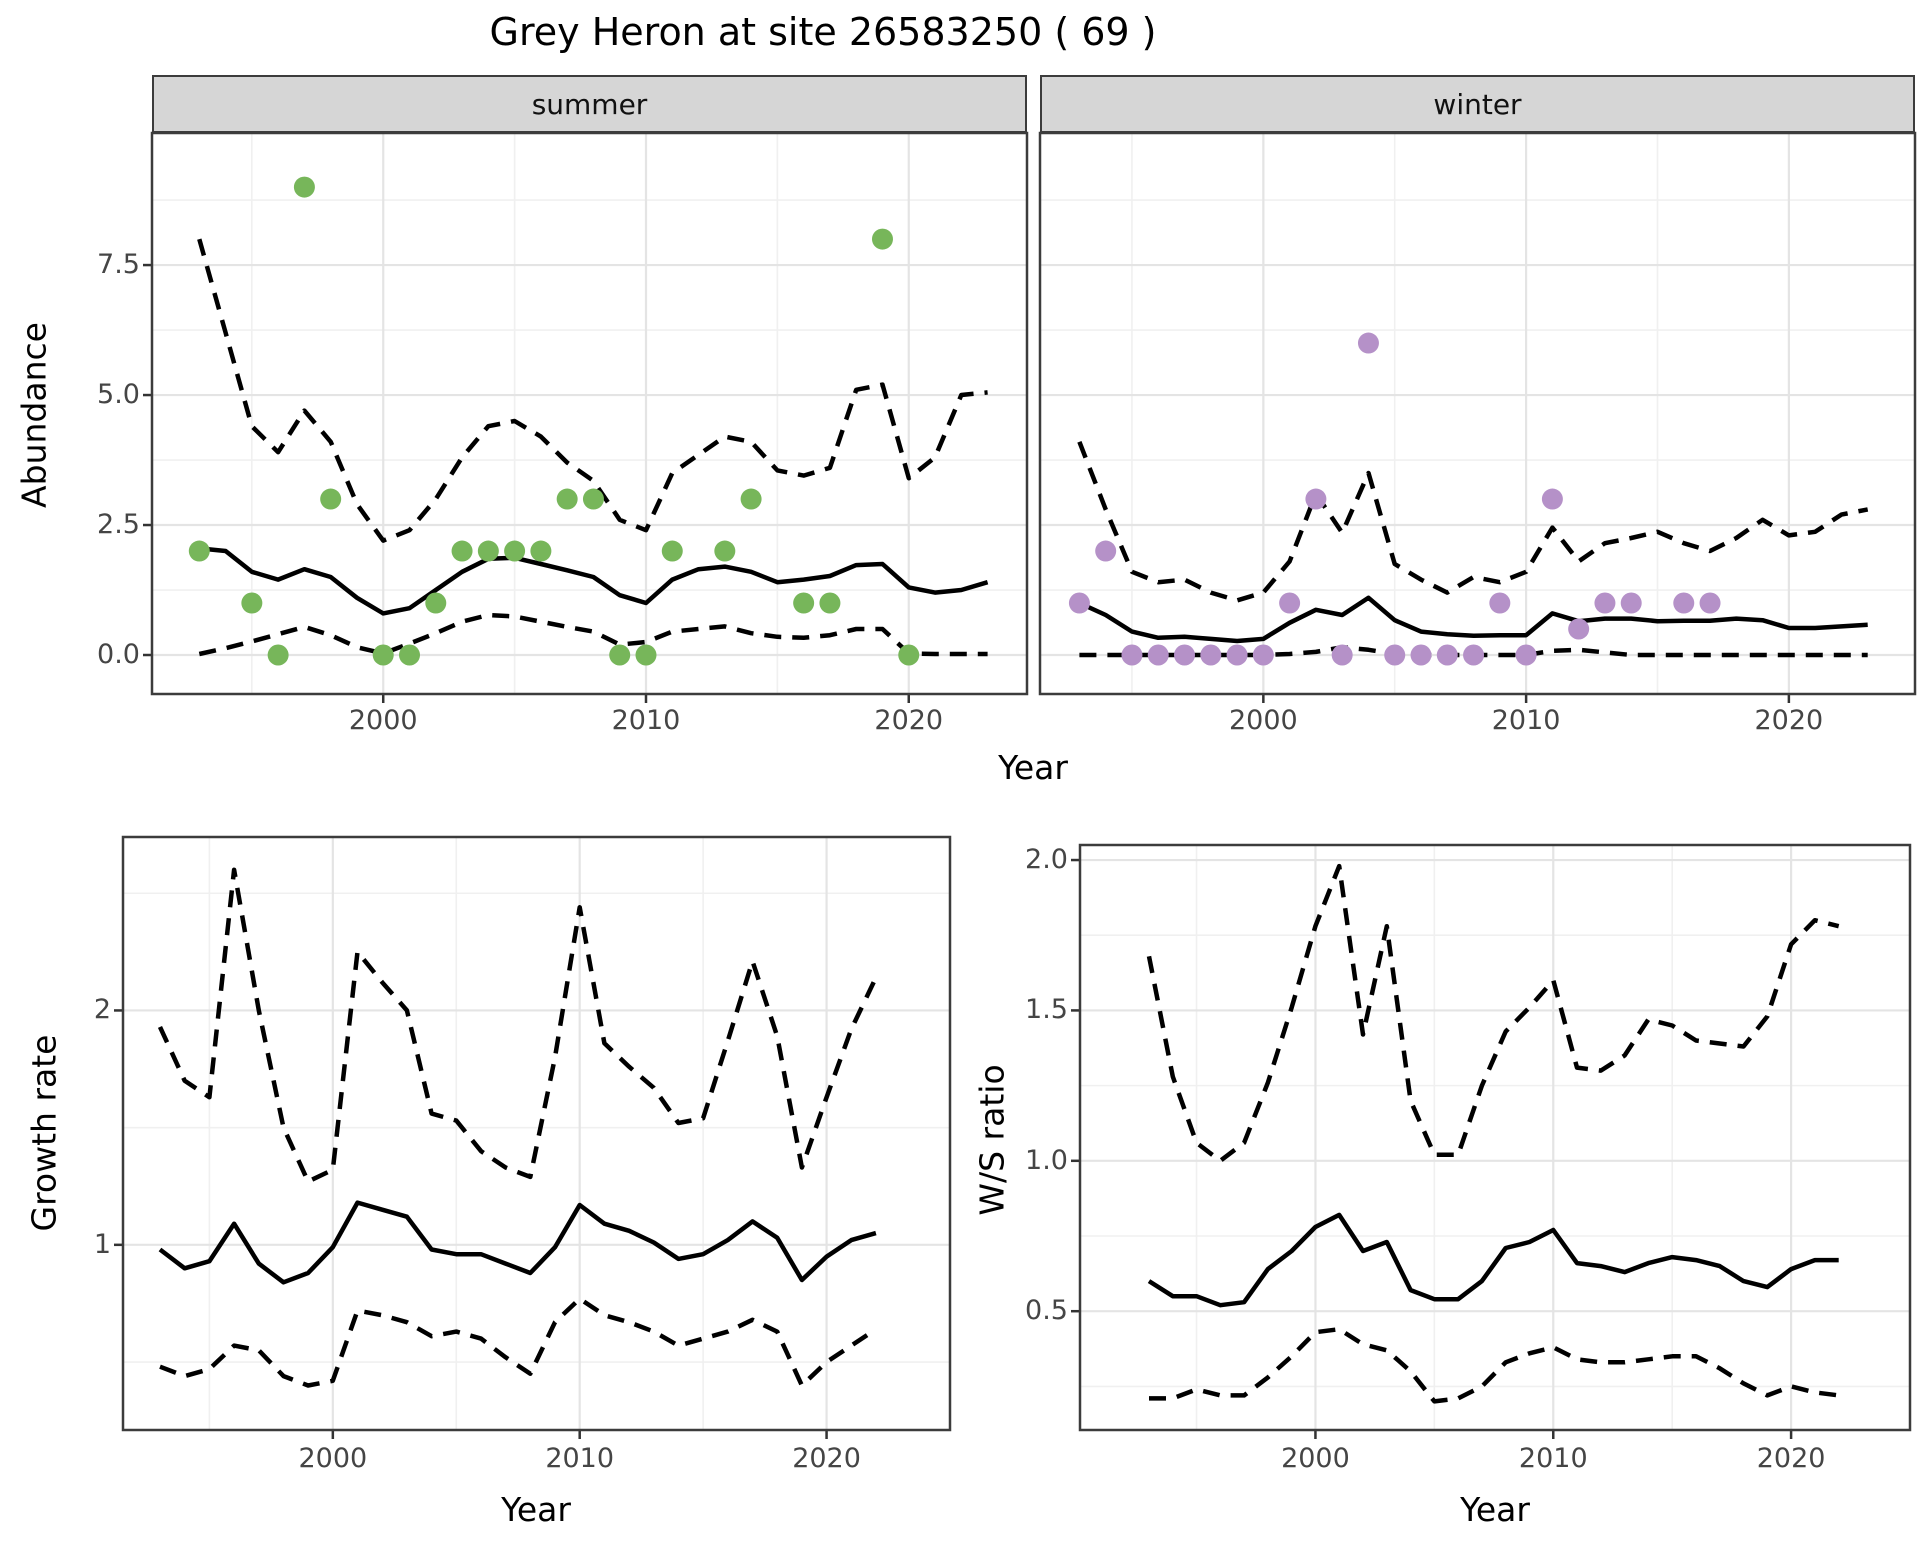 The image size is (1920, 1560). Describe the element at coordinates (1263, 720) in the screenshot. I see `winter-x-tick-label: 2000` at that location.